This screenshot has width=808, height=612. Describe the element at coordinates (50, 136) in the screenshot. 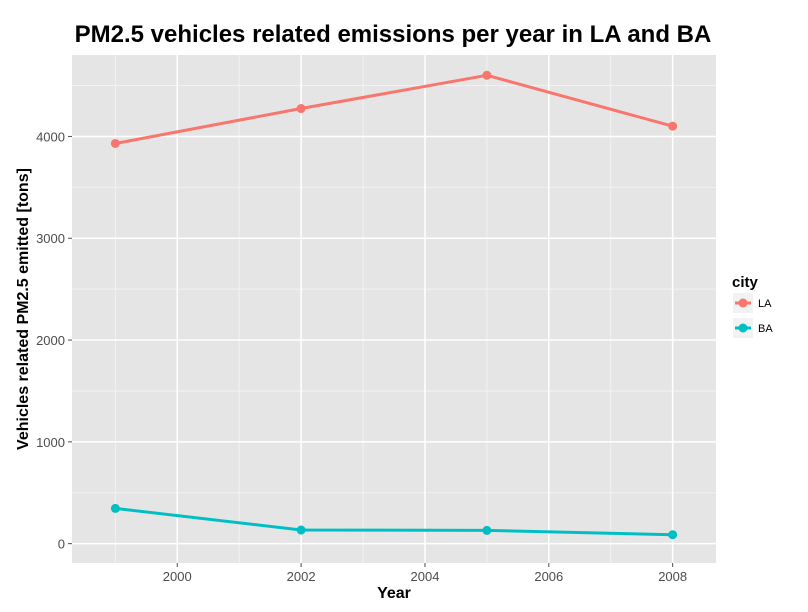

I see `y-tick-label: 4000` at that location.